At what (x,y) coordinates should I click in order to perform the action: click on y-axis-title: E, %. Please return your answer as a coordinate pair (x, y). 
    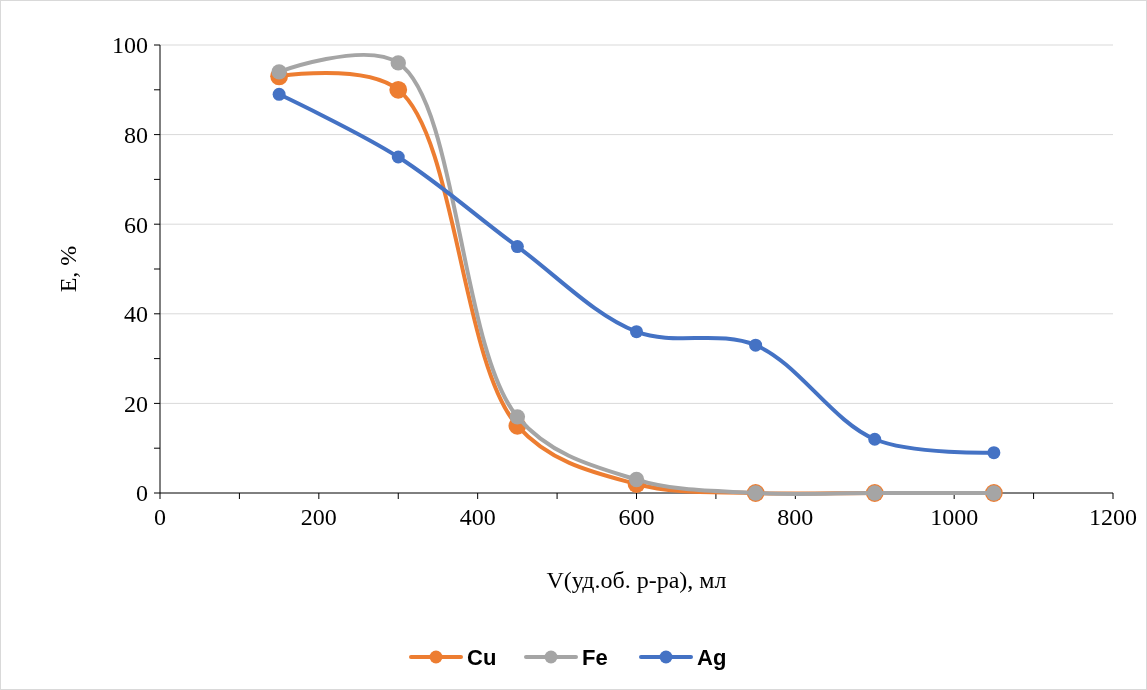
    Looking at the image, I should click on (68, 269).